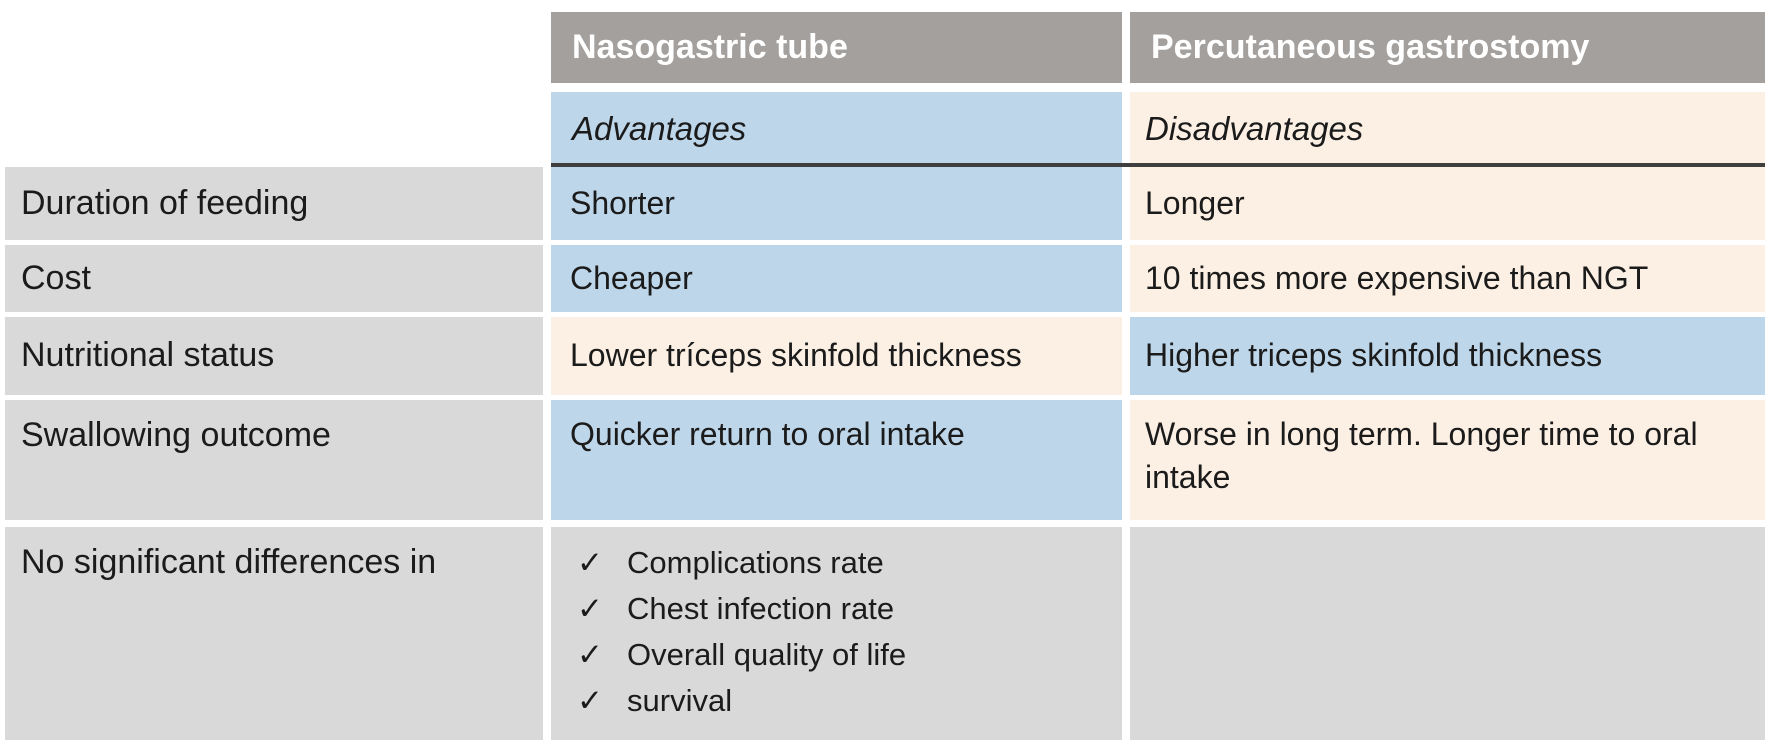 The height and width of the screenshot is (754, 1772). I want to click on row-label: Cost, so click(56, 277).